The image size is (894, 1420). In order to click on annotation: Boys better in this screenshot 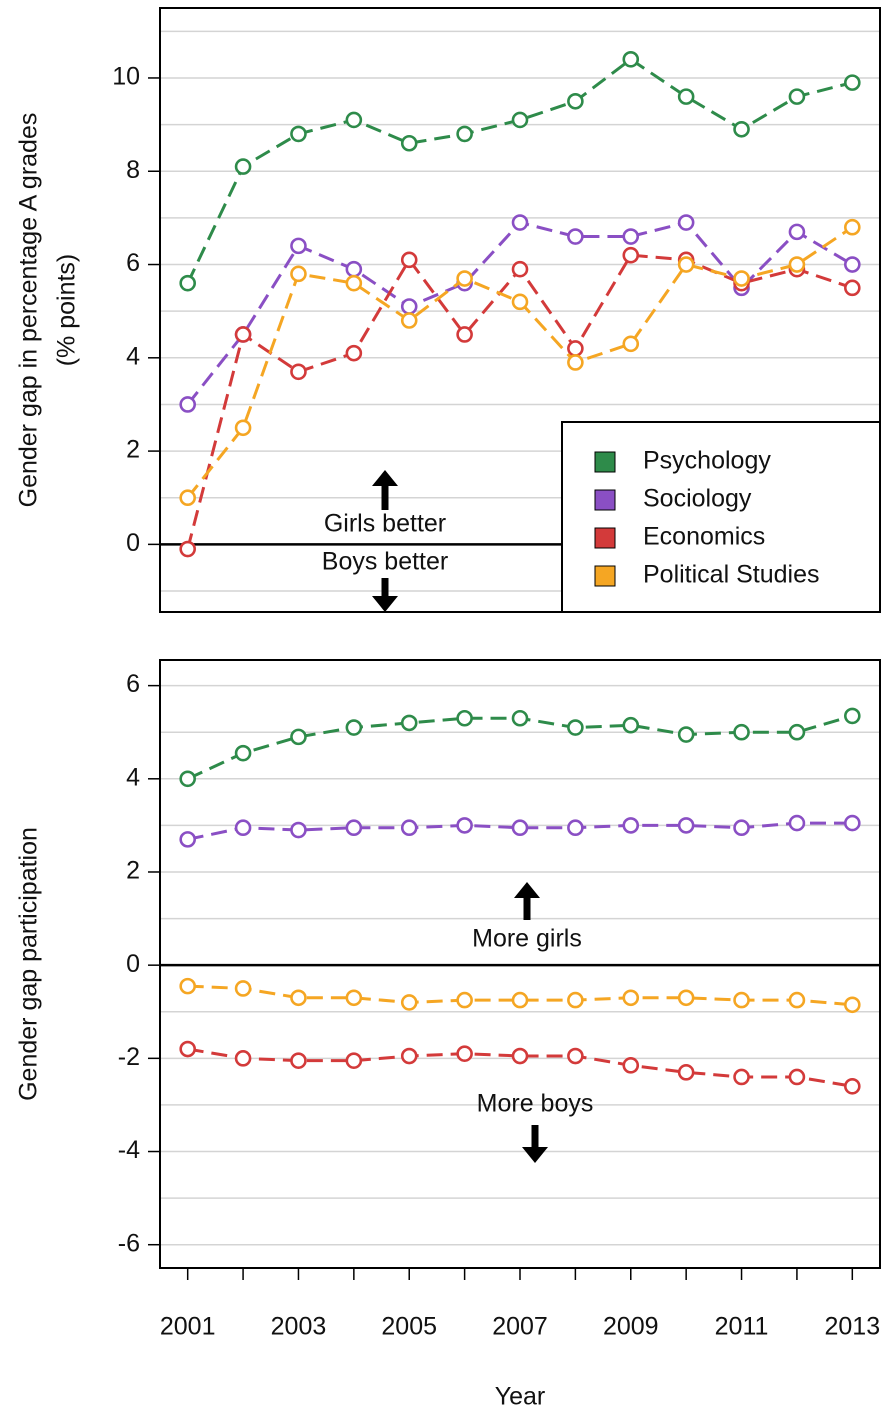, I will do `click(385, 562)`.